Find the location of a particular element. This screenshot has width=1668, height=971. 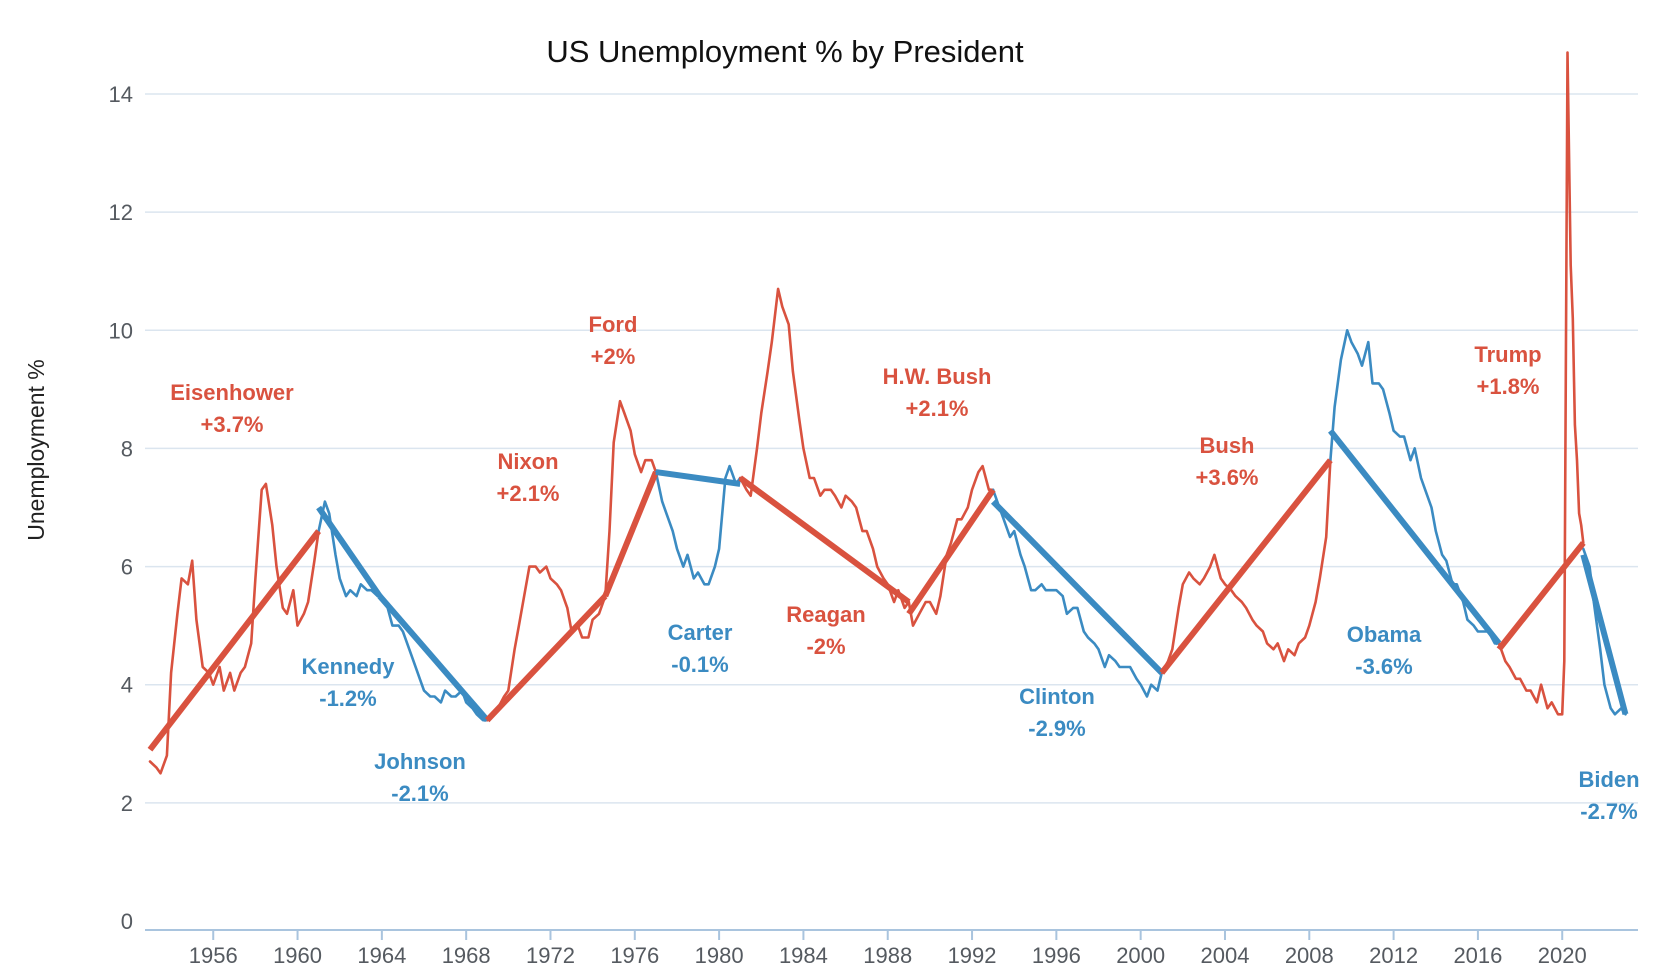

series-line-ford is located at coordinates (630, 498).